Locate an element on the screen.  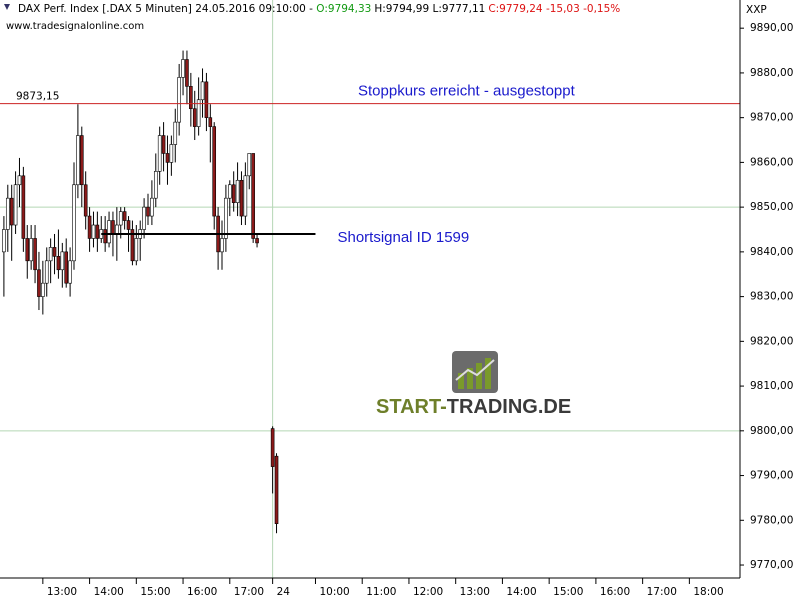
y-tick-label: 9840,00 is located at coordinates (771, 252).